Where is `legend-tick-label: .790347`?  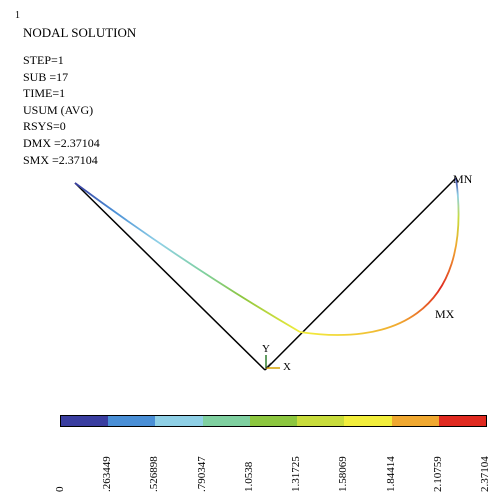
legend-tick-label: .790347 is located at coordinates (201, 474).